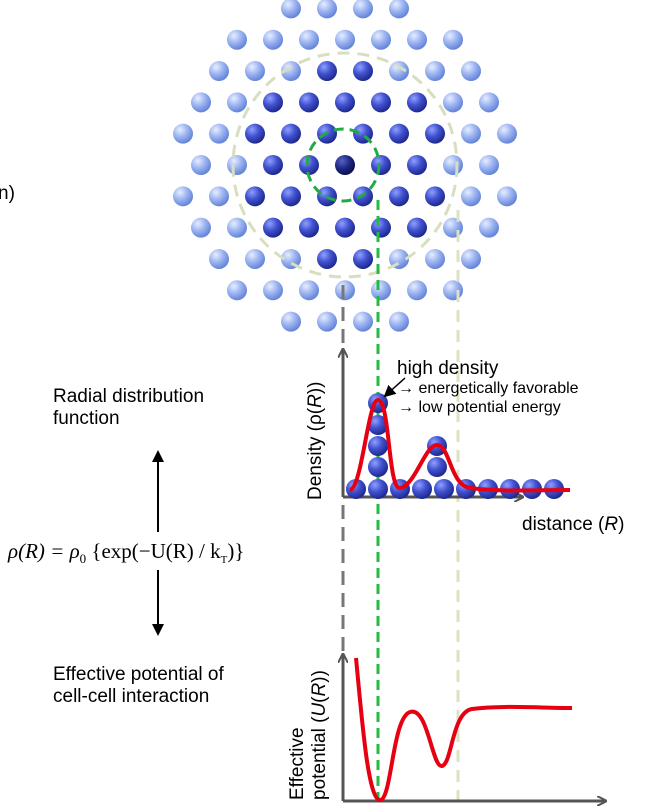  What do you see at coordinates (138, 674) in the screenshot?
I see `potential-label: Effective potential of` at bounding box center [138, 674].